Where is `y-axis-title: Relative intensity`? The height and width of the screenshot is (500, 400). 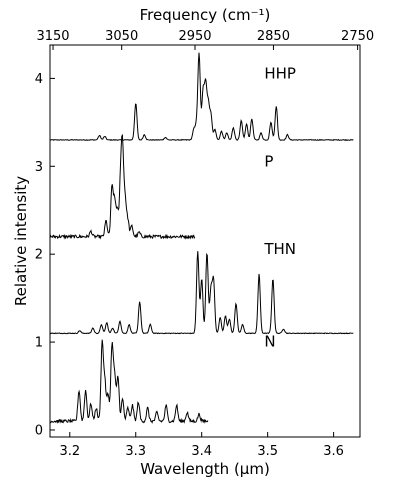 y-axis-title: Relative intensity is located at coordinates (21, 241).